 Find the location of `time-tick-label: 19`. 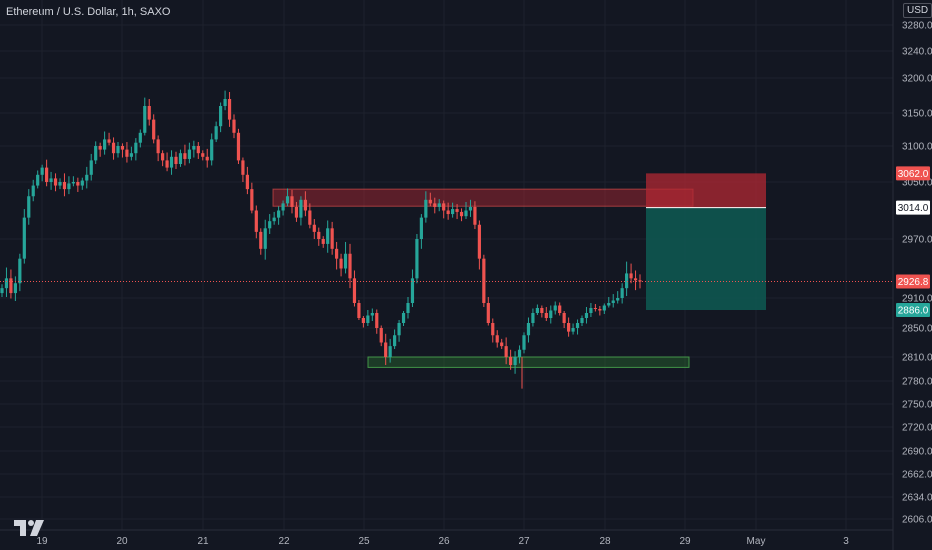

time-tick-label: 19 is located at coordinates (42, 541).